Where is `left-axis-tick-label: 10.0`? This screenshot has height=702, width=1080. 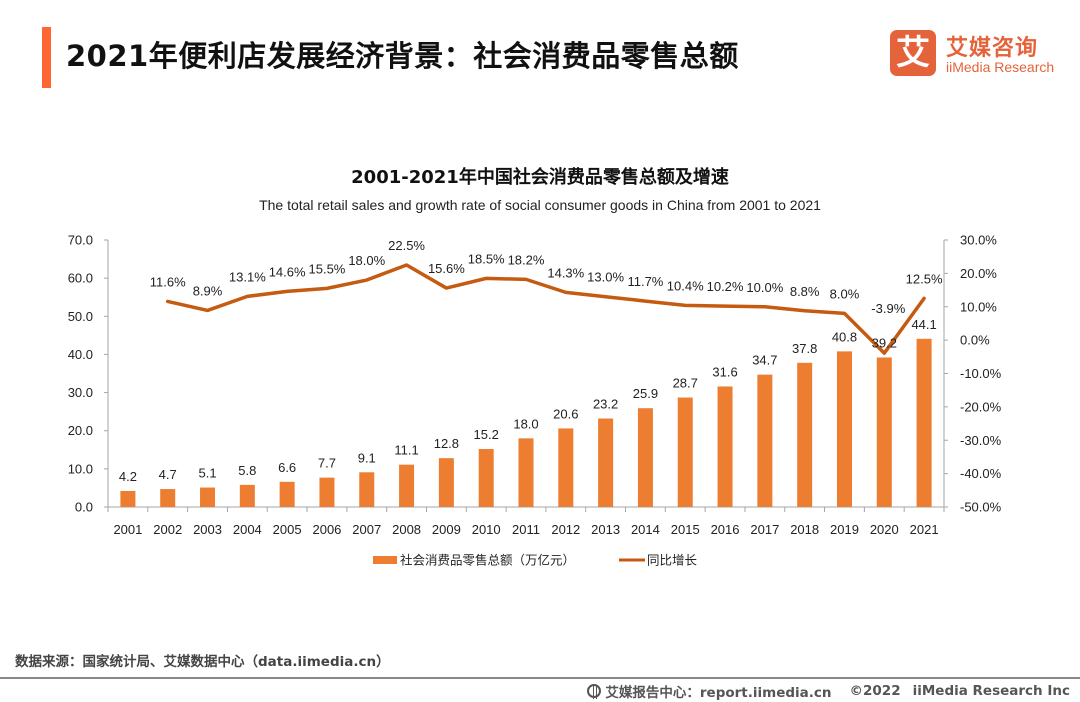 left-axis-tick-label: 10.0 is located at coordinates (80, 468).